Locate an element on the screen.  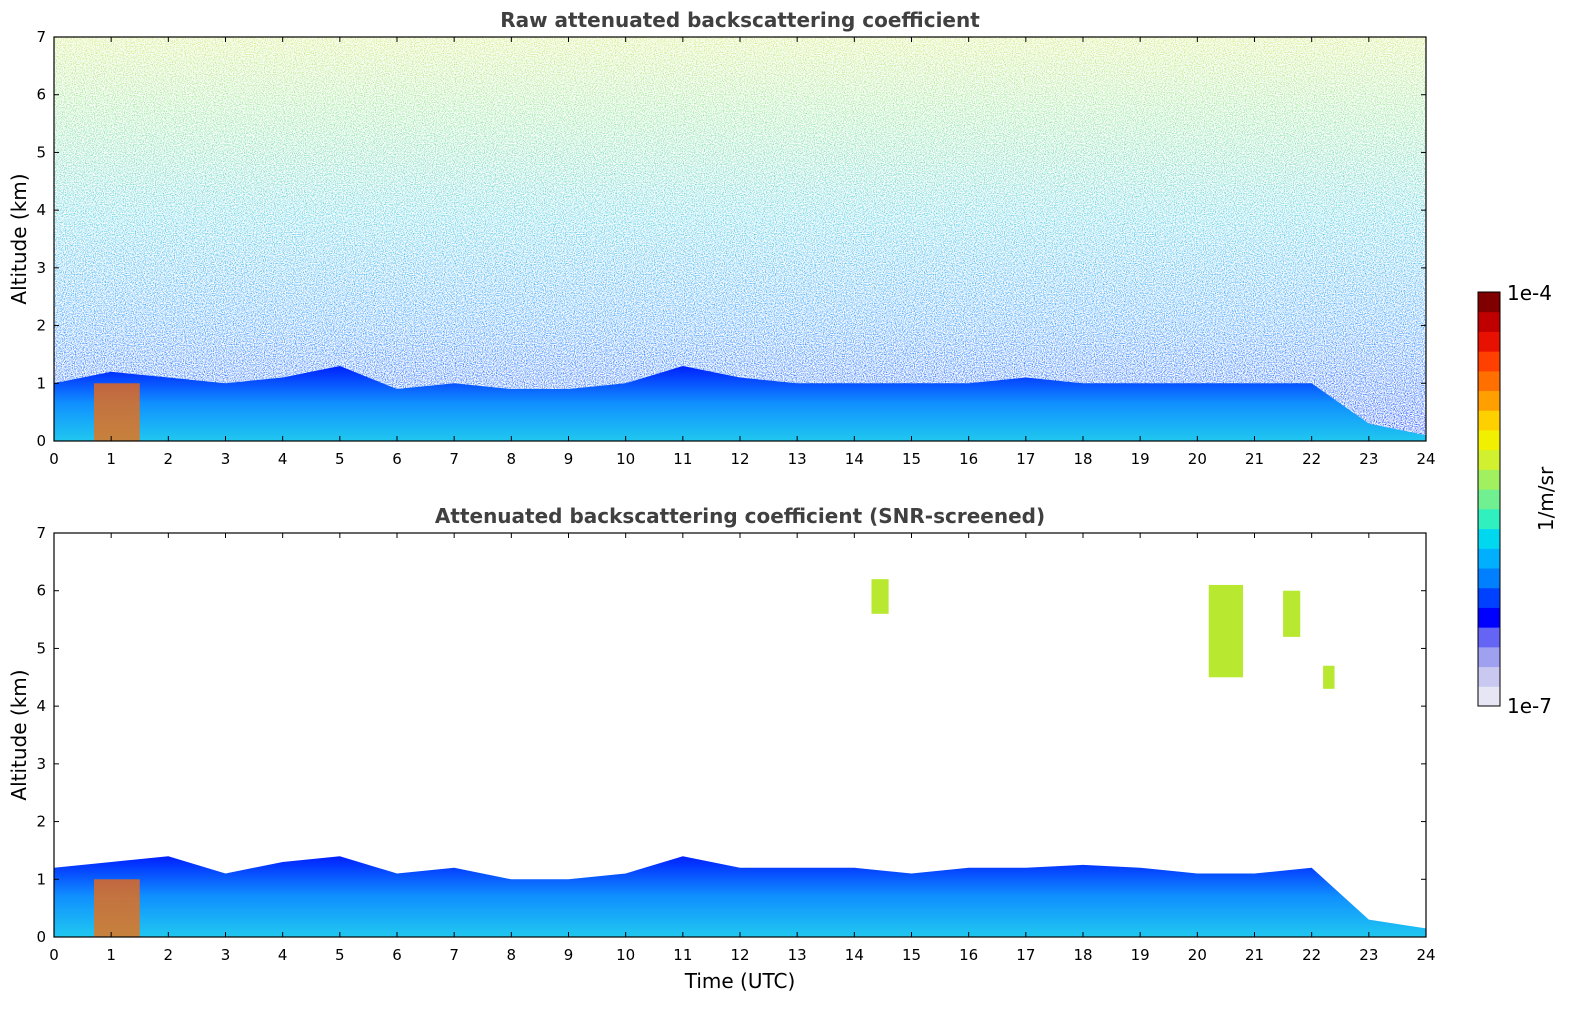
y-tick-label: 1 is located at coordinates (41, 879).